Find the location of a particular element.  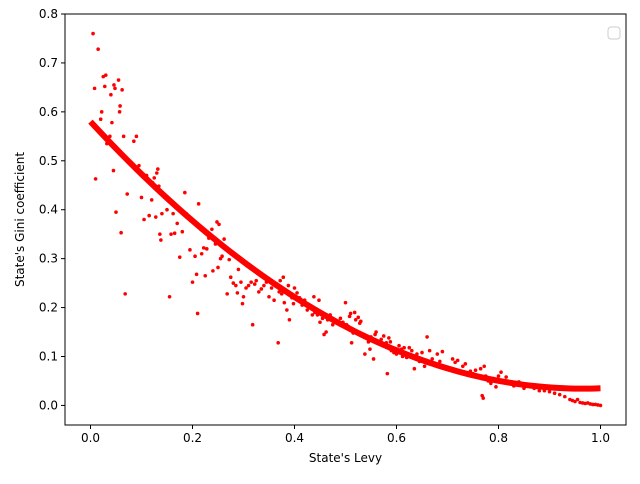

y-tick-label: 0.0 is located at coordinates (48, 405).